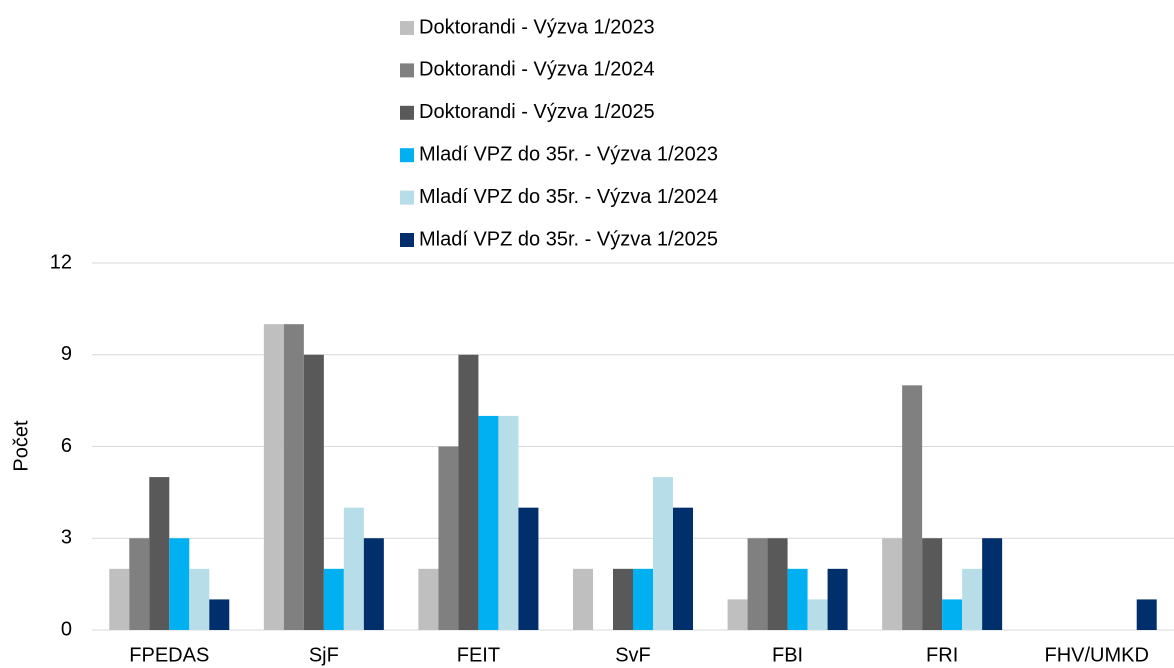 The height and width of the screenshot is (668, 1174). What do you see at coordinates (568, 154) in the screenshot?
I see `legend-label: Mladí VPZ do 35r. - Výzva 1/2023` at bounding box center [568, 154].